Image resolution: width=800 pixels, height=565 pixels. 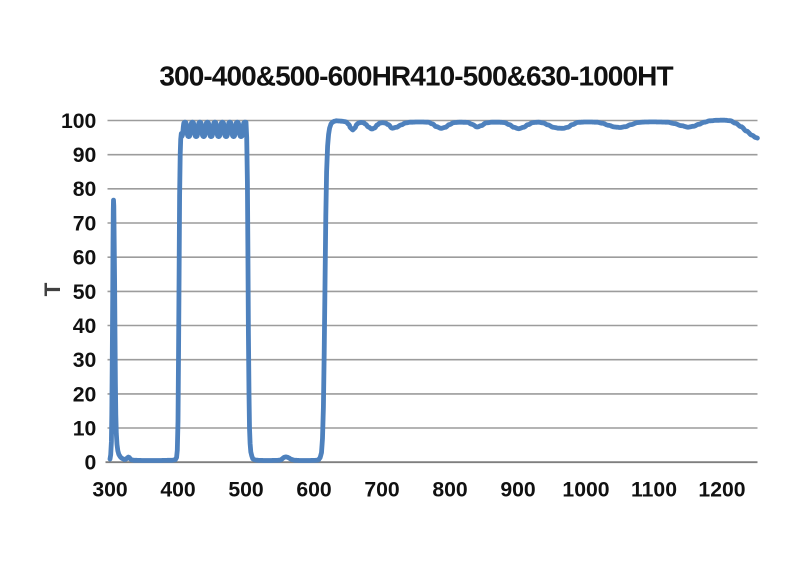 I want to click on svg-text: 800, so click(x=449, y=490).